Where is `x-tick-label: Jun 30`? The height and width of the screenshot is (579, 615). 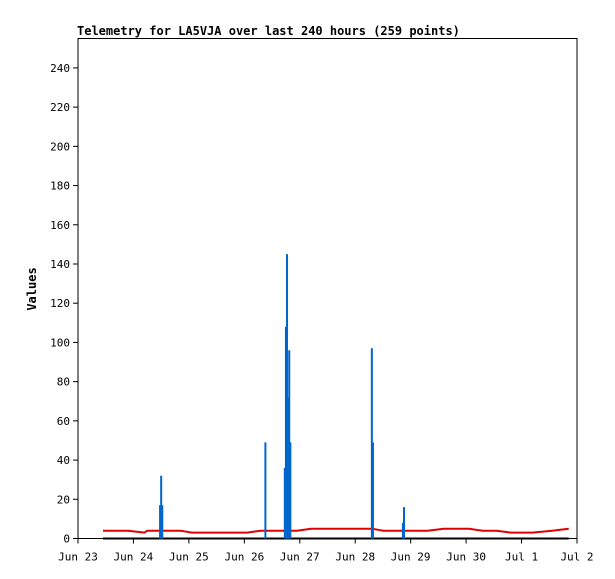
x-tick-label: Jun 30 is located at coordinates (466, 557).